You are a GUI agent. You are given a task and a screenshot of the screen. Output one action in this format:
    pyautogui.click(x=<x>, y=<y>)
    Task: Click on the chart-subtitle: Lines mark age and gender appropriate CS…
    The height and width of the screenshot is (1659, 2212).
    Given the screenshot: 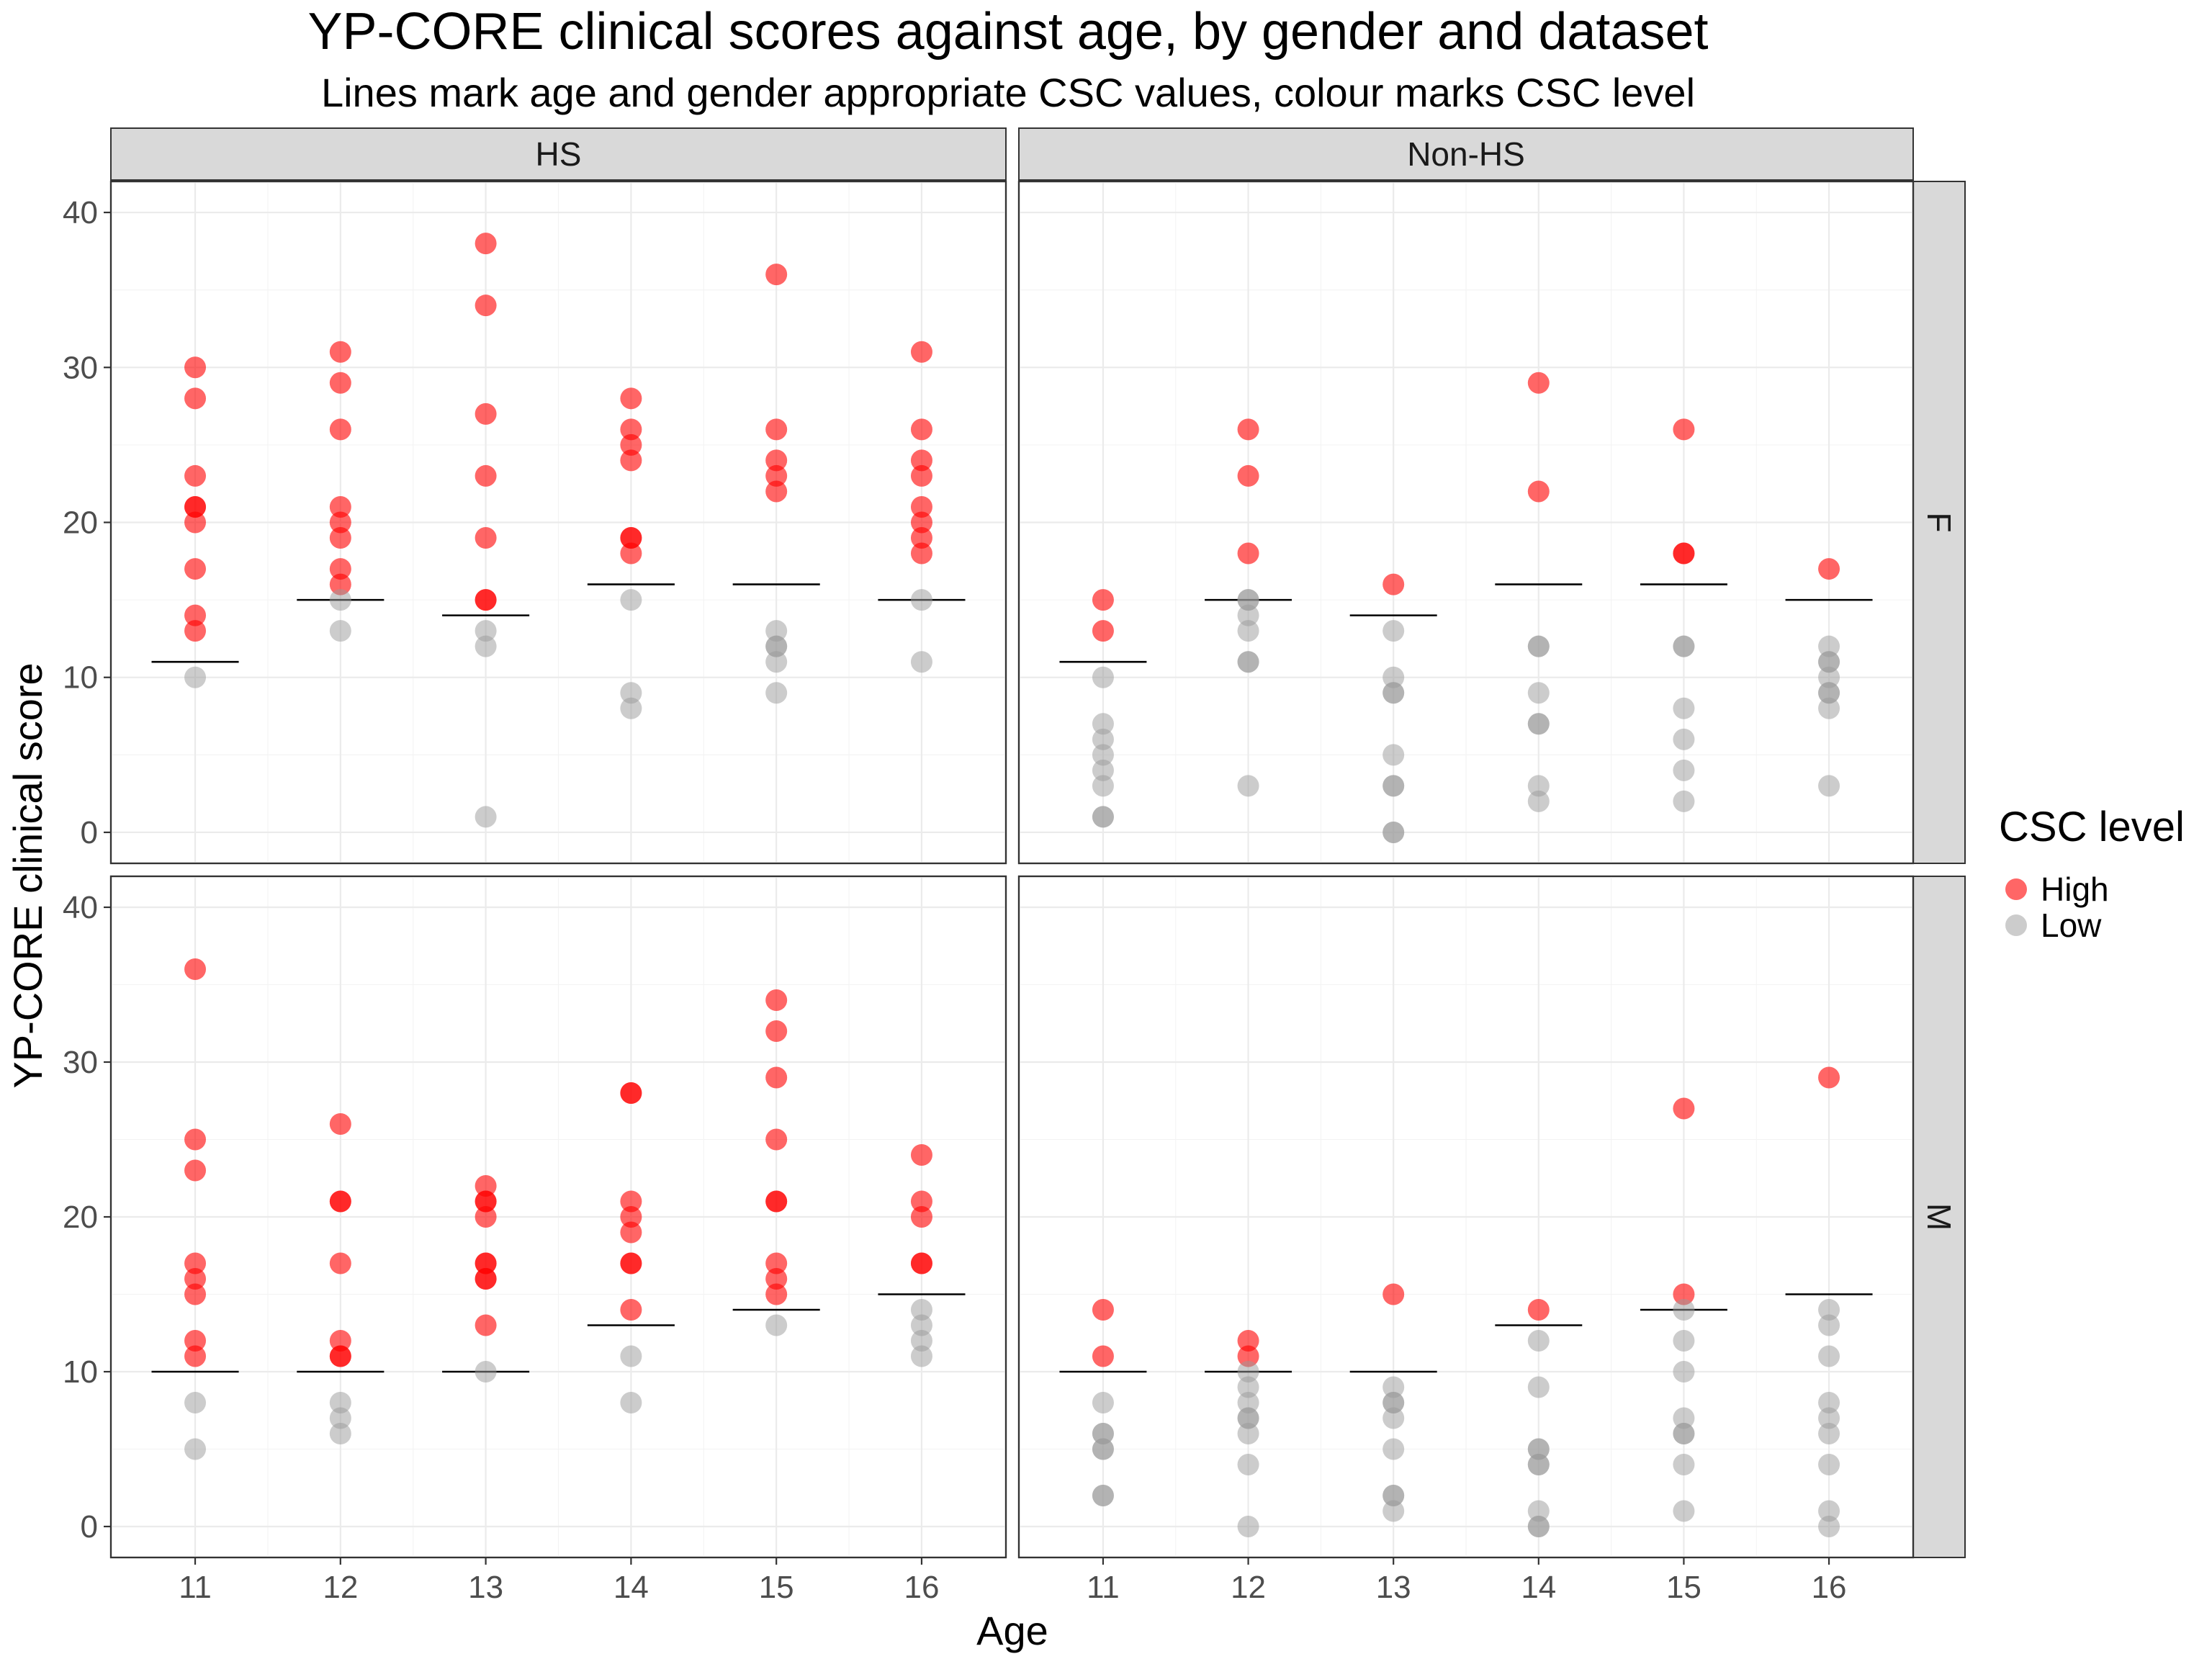 What is the action you would take?
    pyautogui.click(x=1008, y=93)
    